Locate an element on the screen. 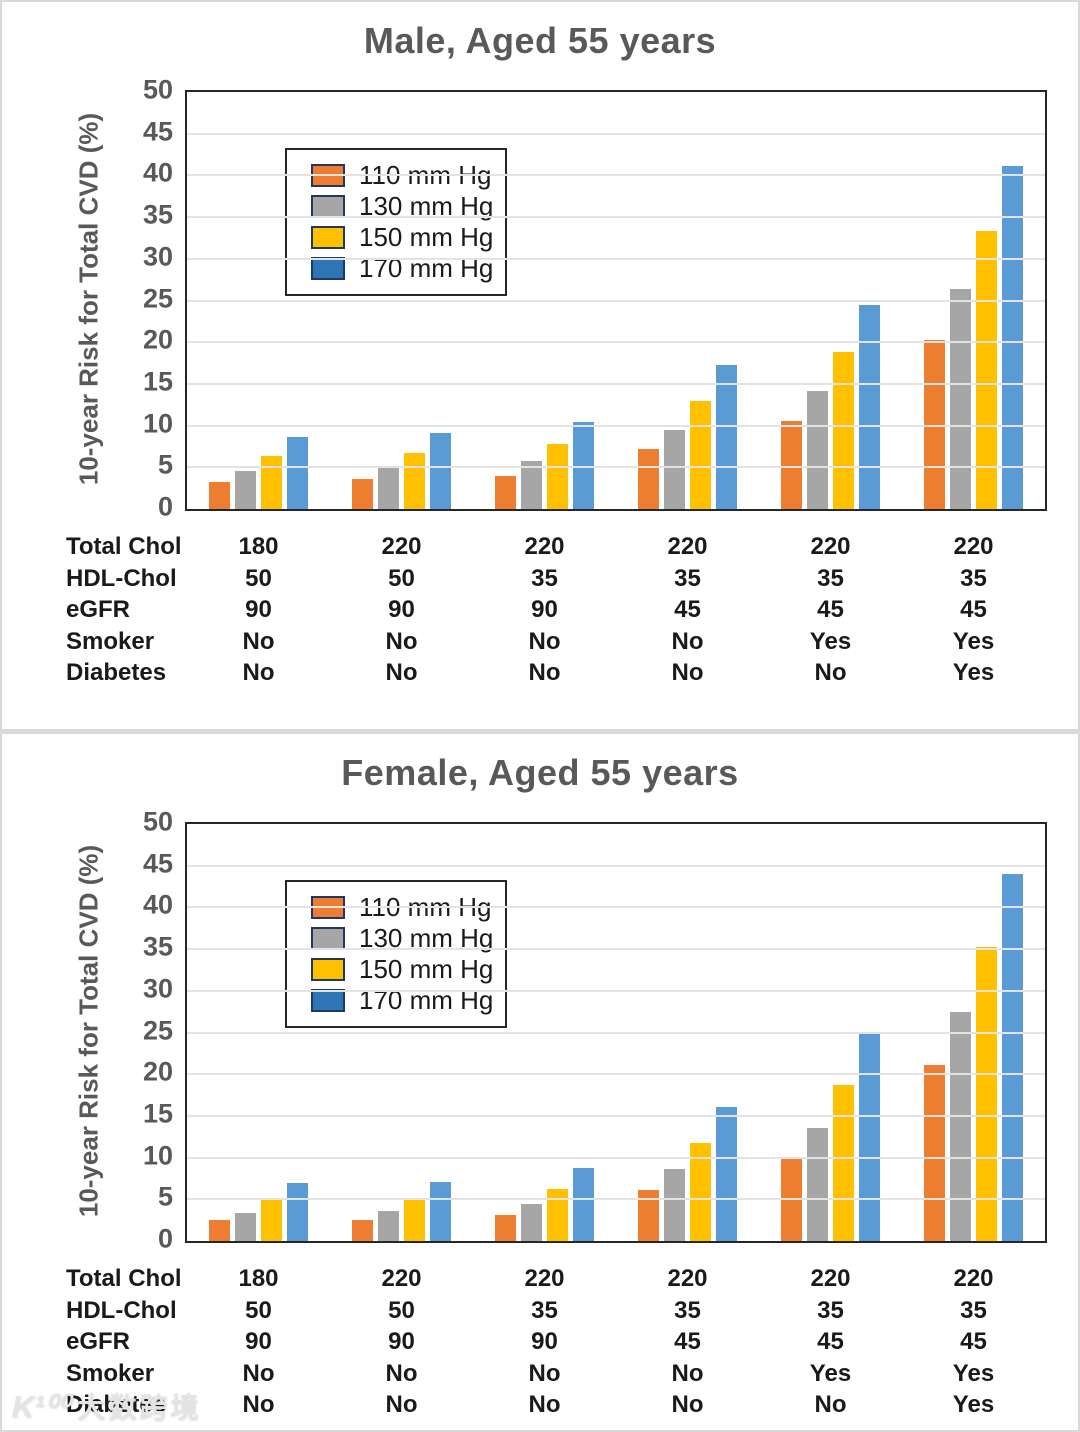 The height and width of the screenshot is (1432, 1080). y-tick-label: 0 is located at coordinates (165, 506).